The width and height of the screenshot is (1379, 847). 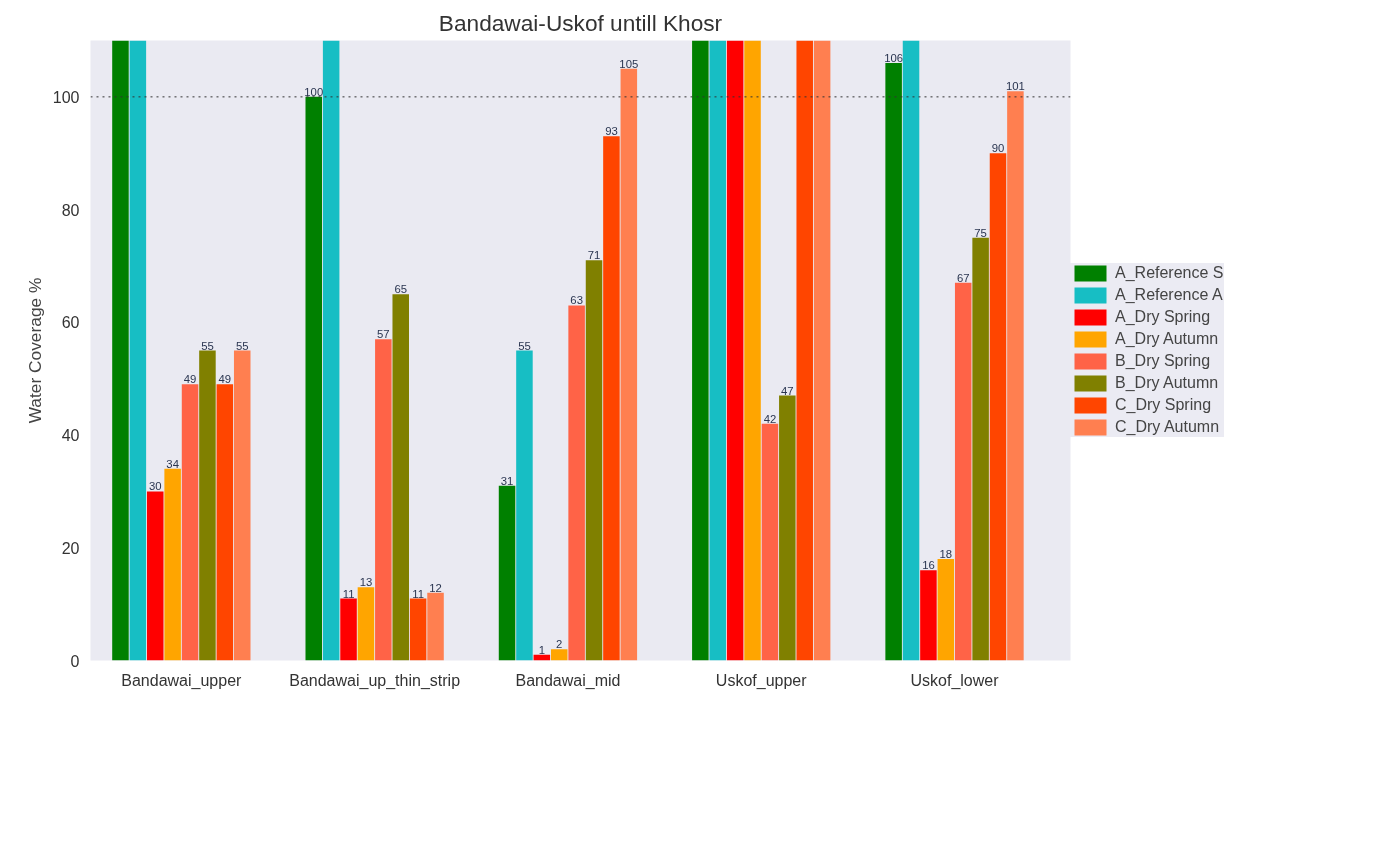 What do you see at coordinates (1163, 361) in the screenshot?
I see `legend-label: B_Dry Spring` at bounding box center [1163, 361].